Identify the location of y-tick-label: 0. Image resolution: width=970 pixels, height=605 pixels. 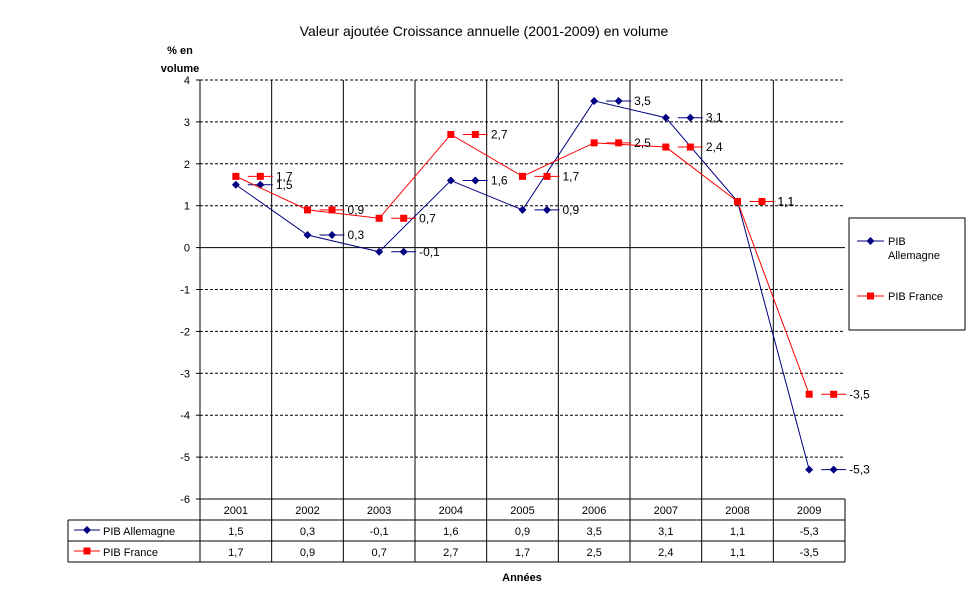
(187, 249).